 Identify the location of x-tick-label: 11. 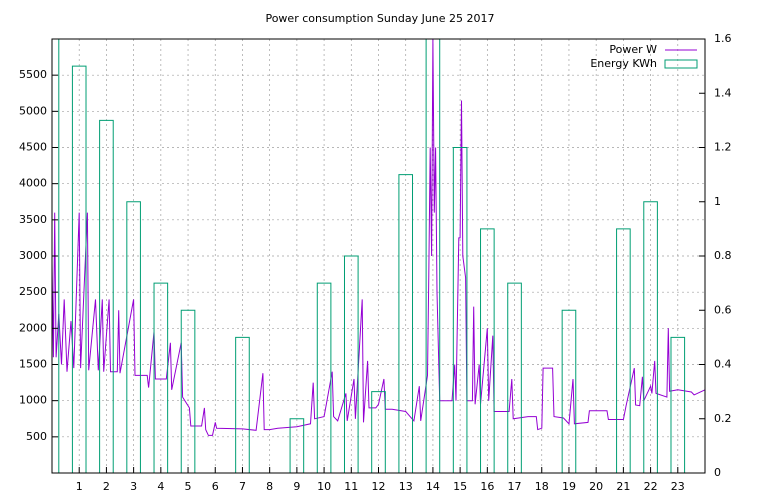
(351, 486).